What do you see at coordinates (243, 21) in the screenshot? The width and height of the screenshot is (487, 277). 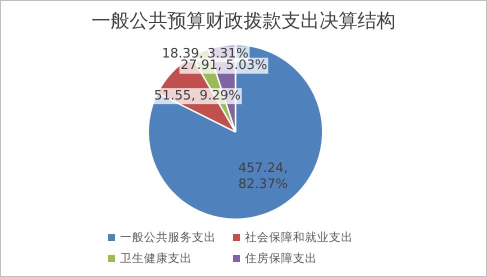 I see `chart-title: 一般公共预算财政拨款支出决算结构` at bounding box center [243, 21].